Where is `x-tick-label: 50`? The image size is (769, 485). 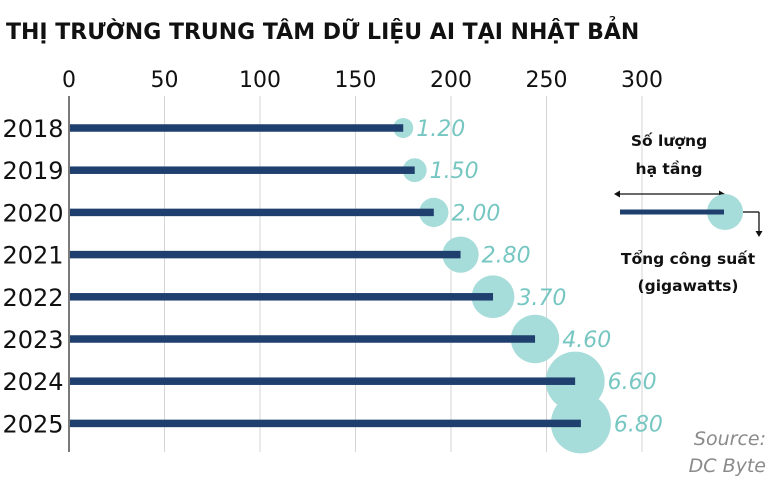 x-tick-label: 50 is located at coordinates (165, 80).